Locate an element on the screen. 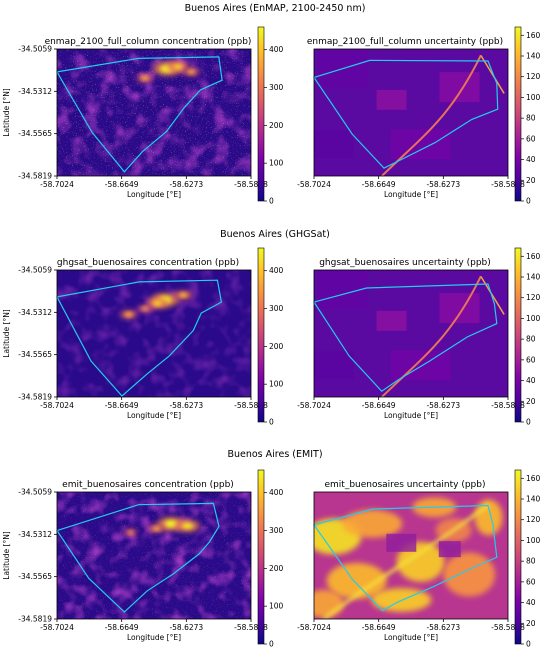  panel-title-ghgsat-concentration: ghgsat_buenosaires concentration (ppb) is located at coordinates (148, 263).